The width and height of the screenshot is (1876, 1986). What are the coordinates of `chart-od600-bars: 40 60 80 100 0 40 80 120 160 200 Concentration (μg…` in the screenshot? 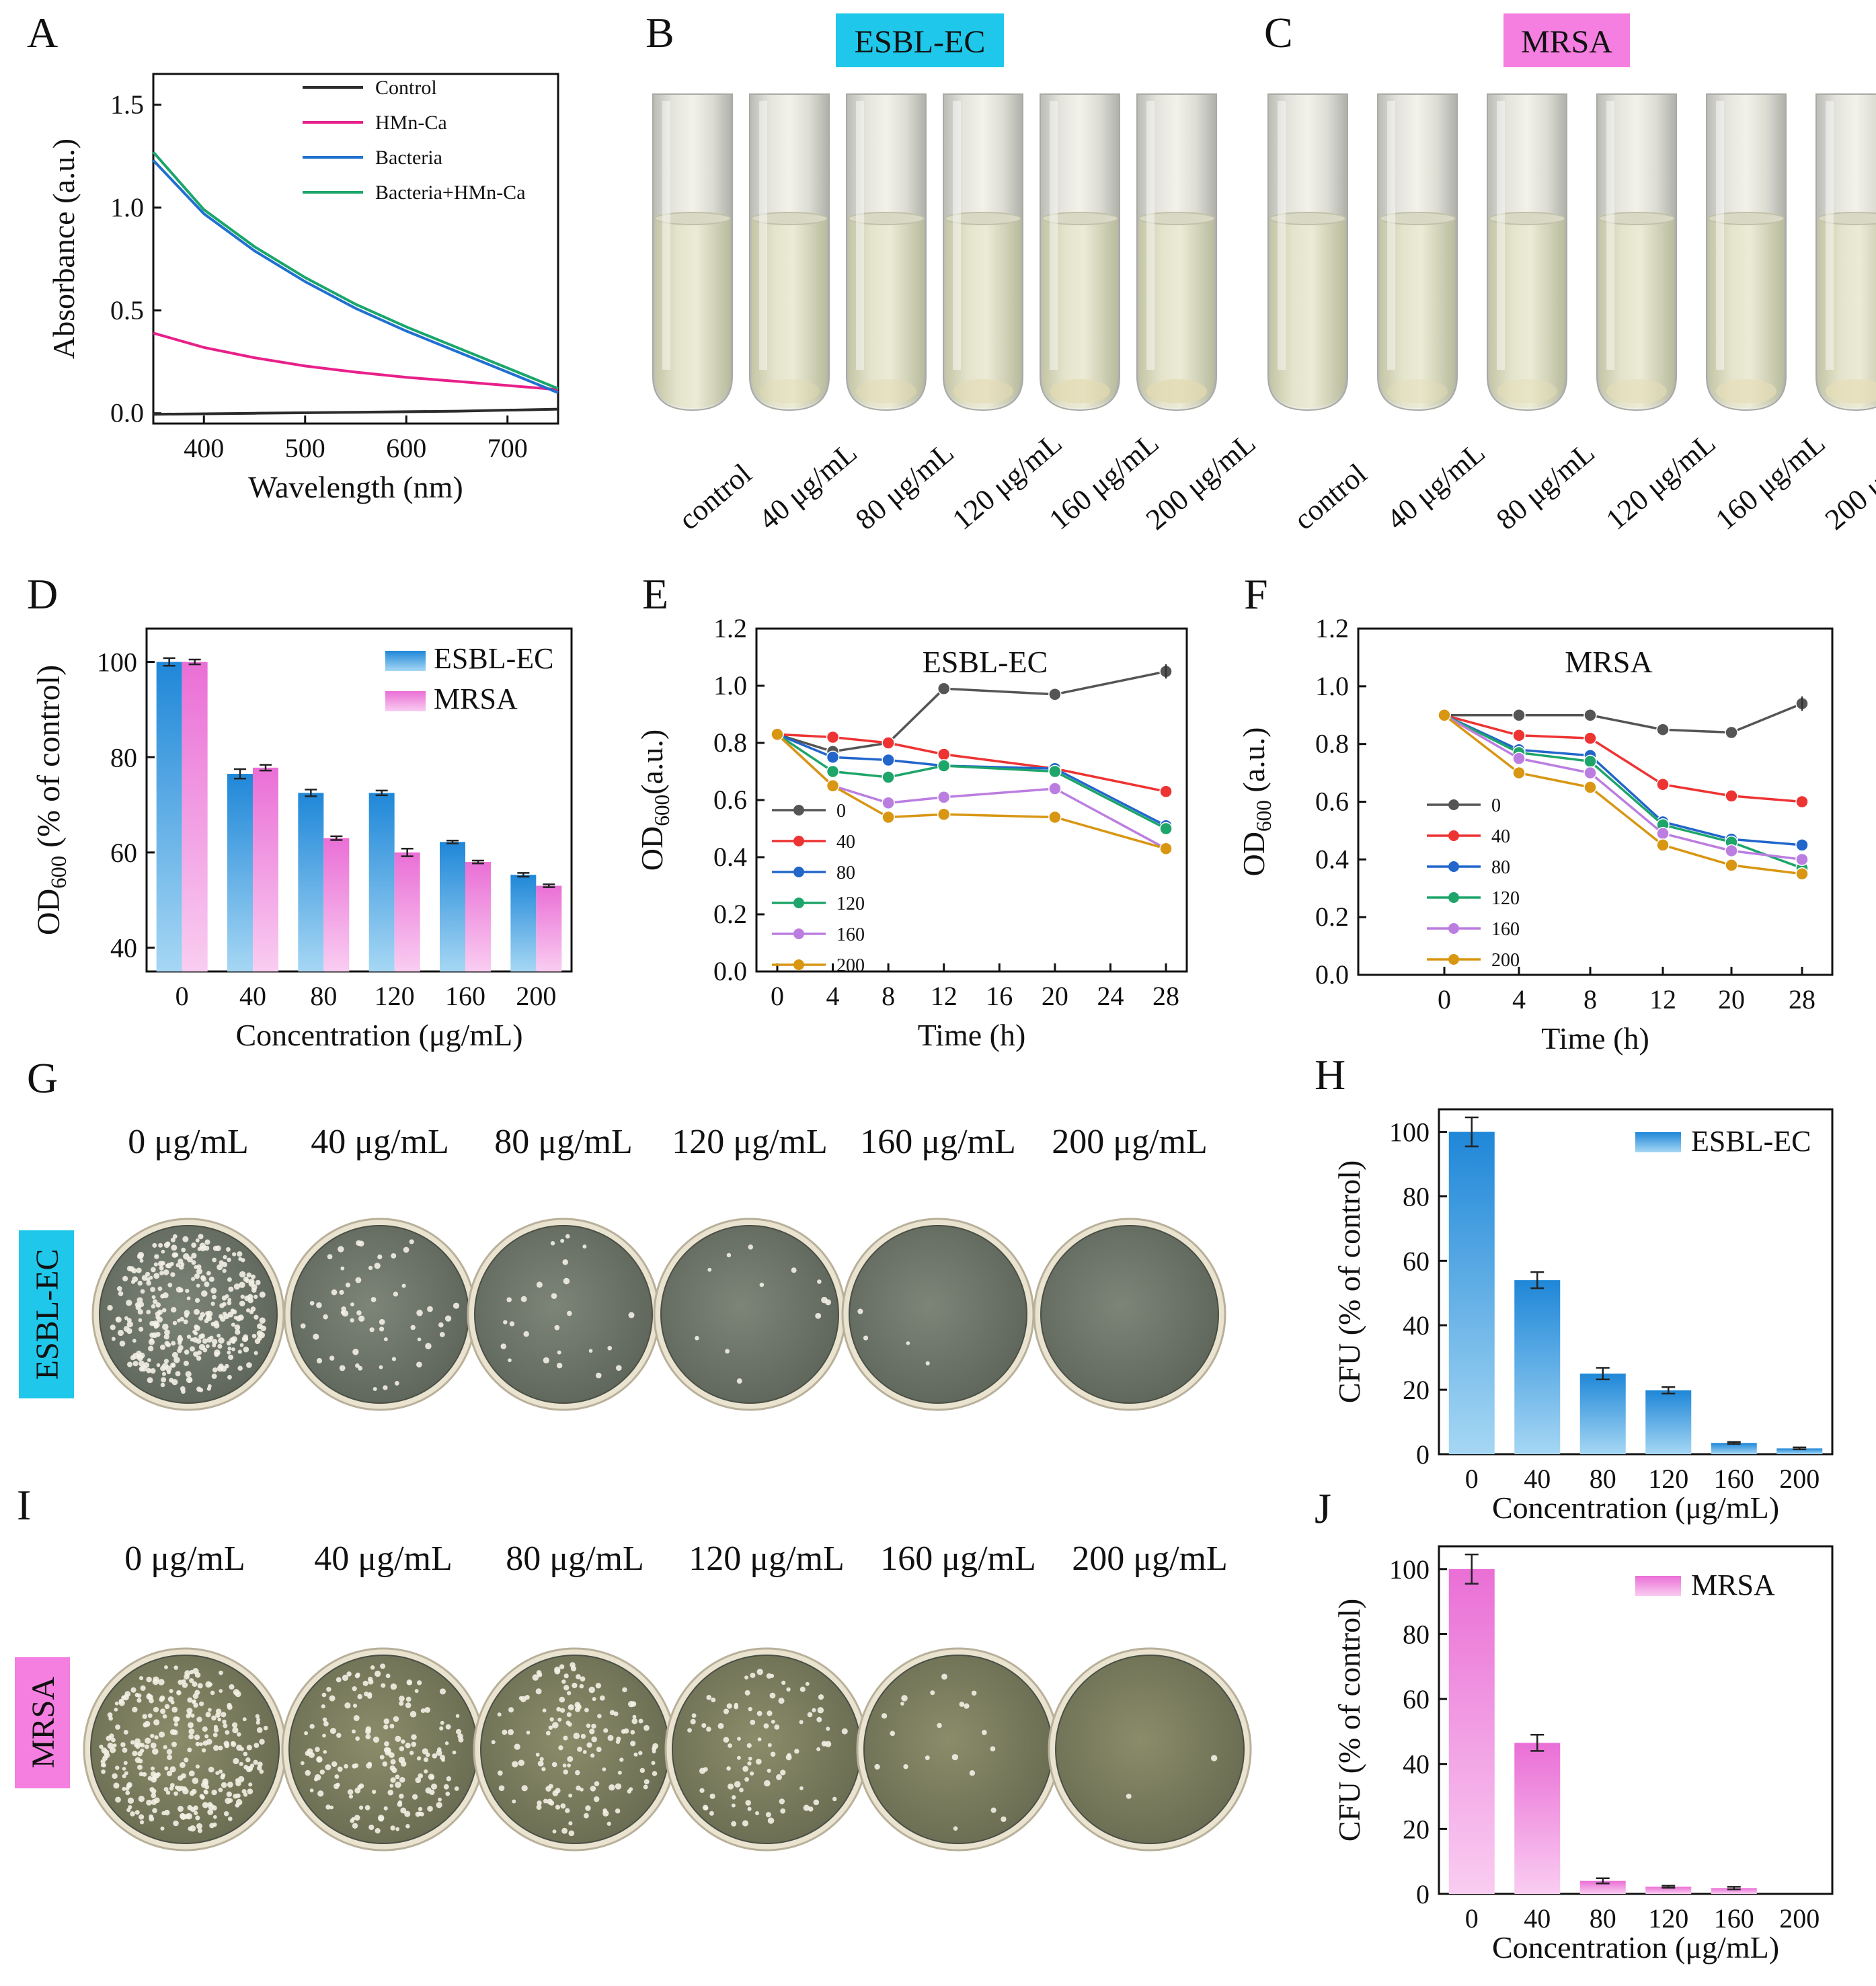 It's located at (302, 840).